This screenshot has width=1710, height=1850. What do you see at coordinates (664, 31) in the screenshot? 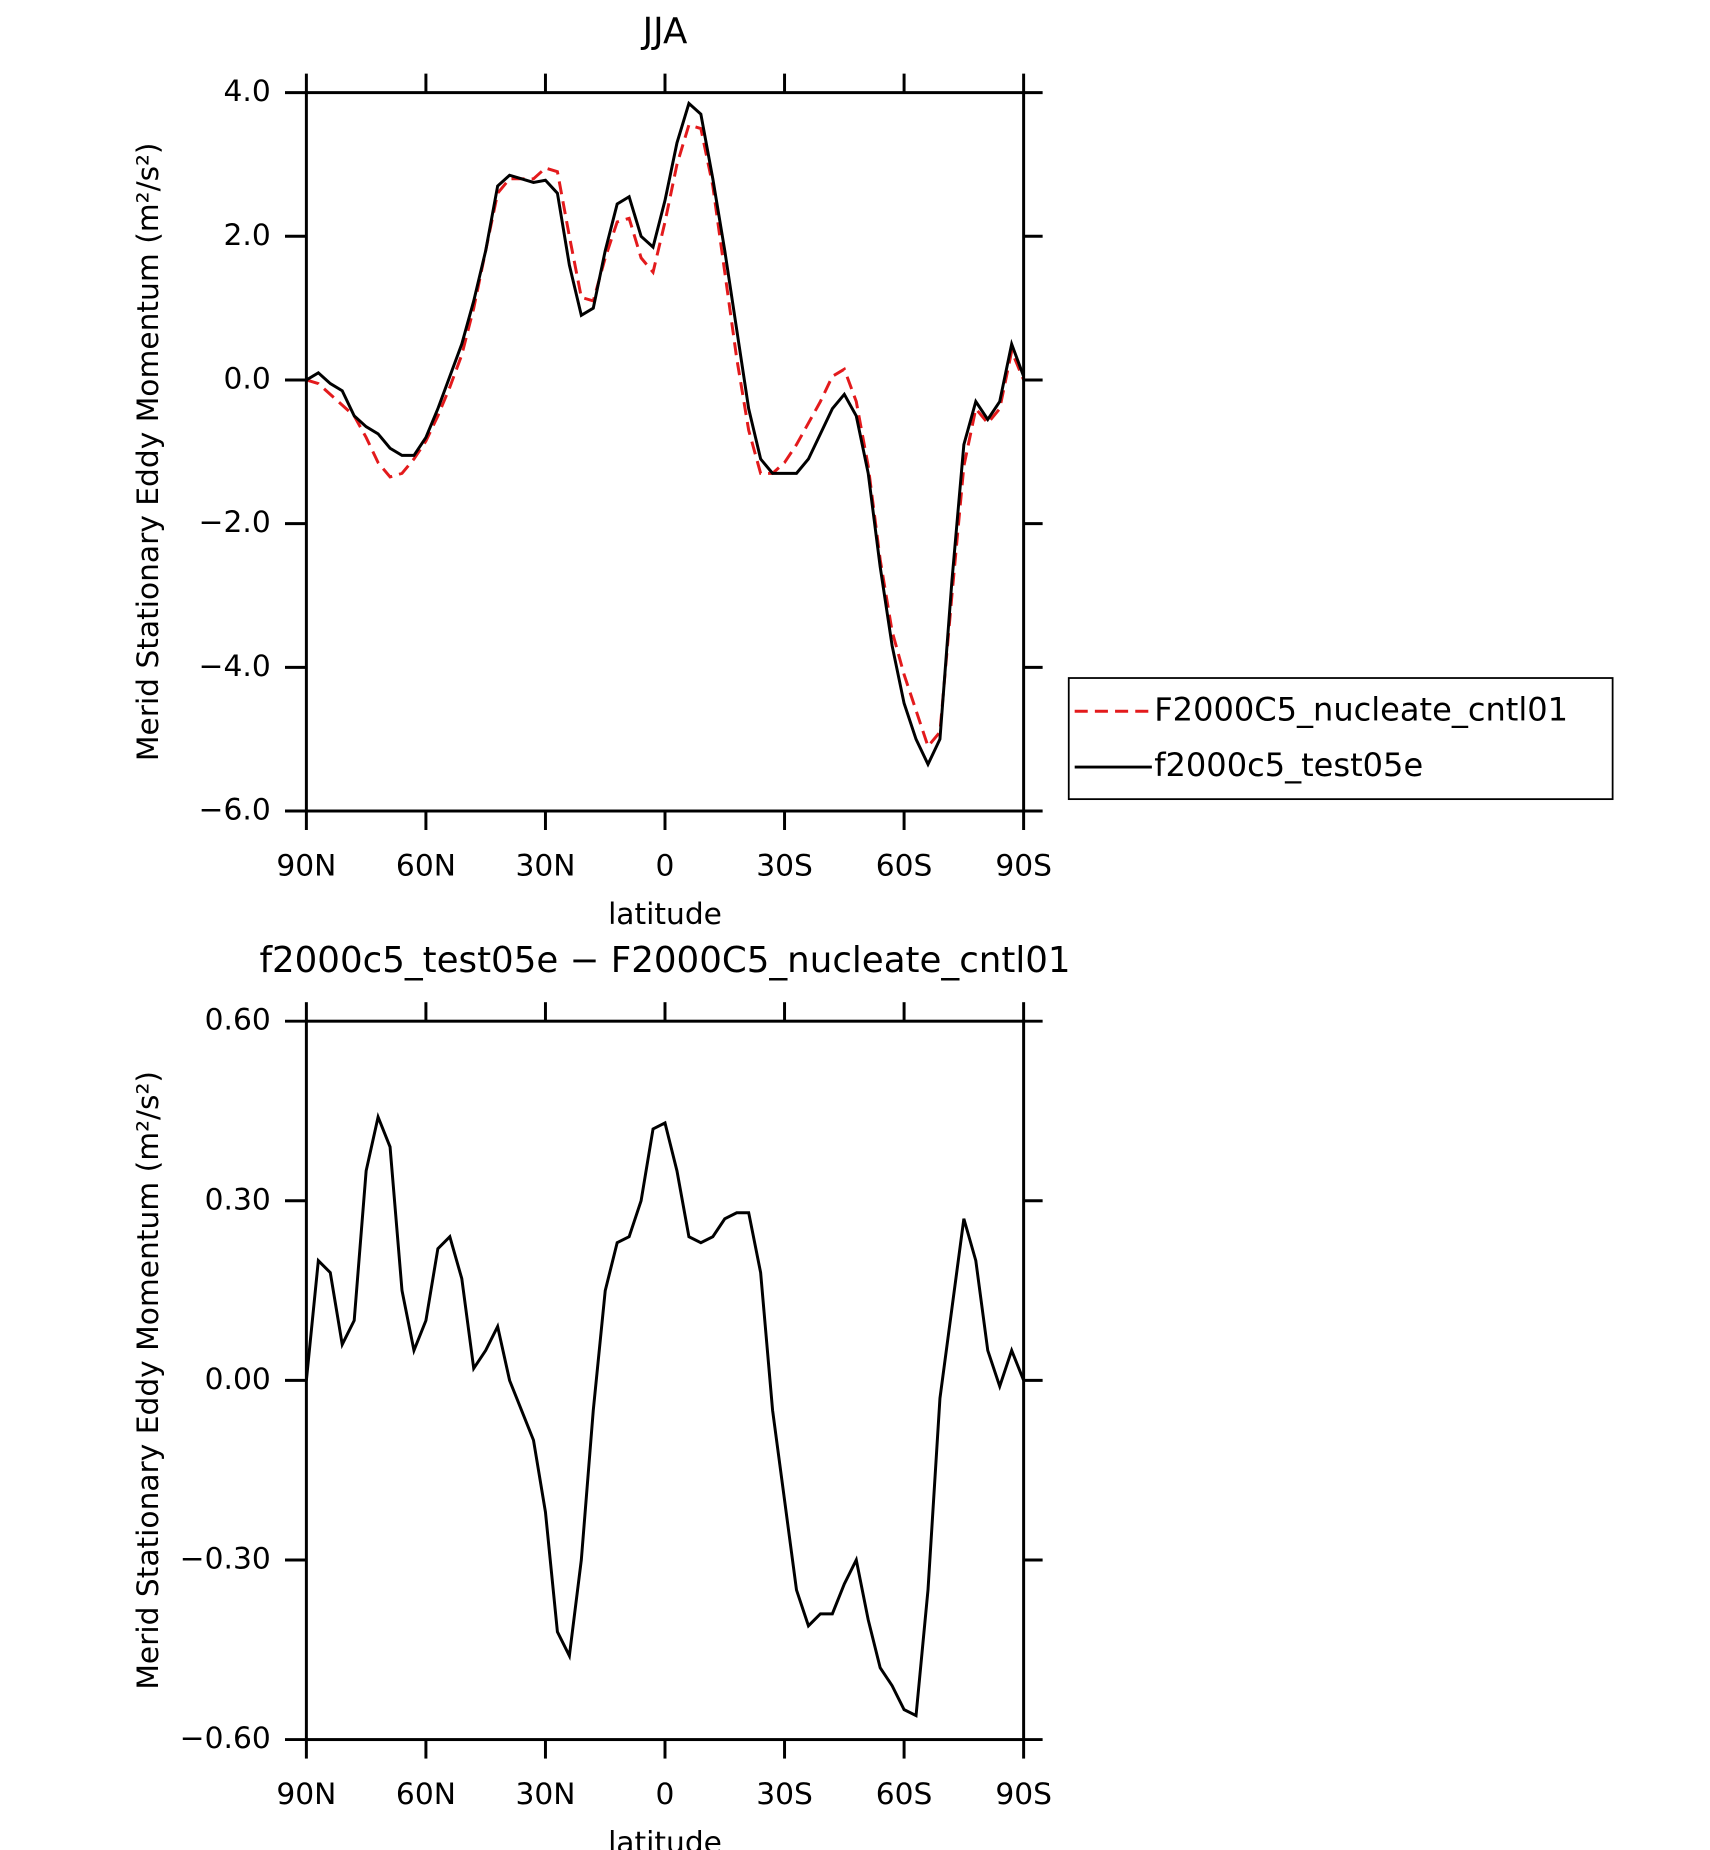
I see `chart-title: JJA` at bounding box center [664, 31].